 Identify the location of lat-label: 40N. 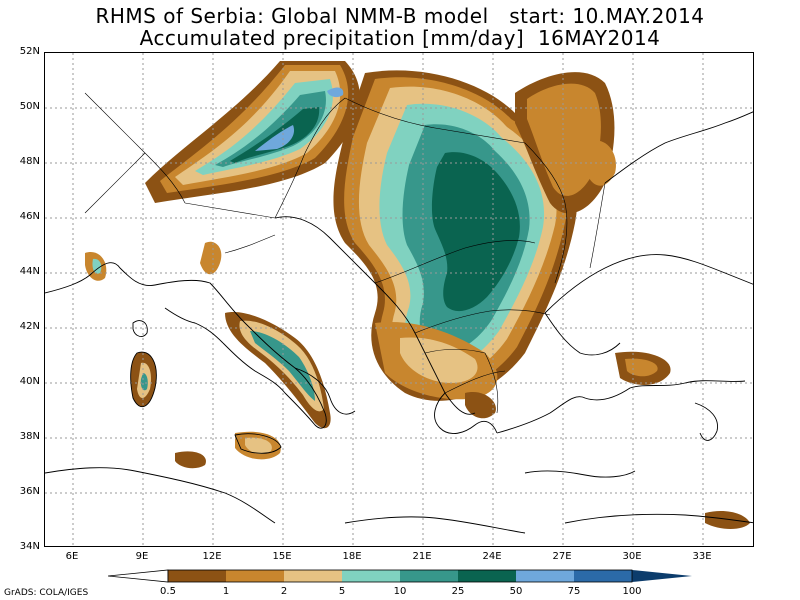
(29, 381).